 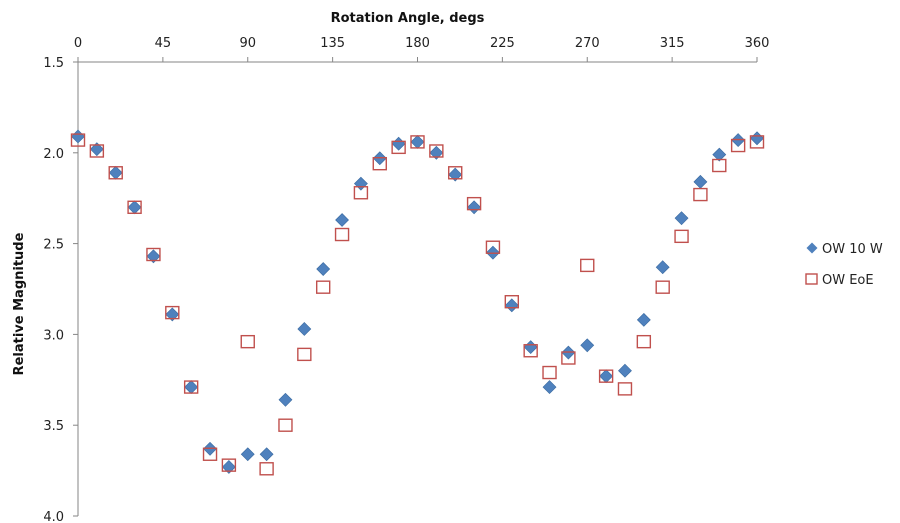 I want to click on x-tick-label: 0, so click(x=78, y=43).